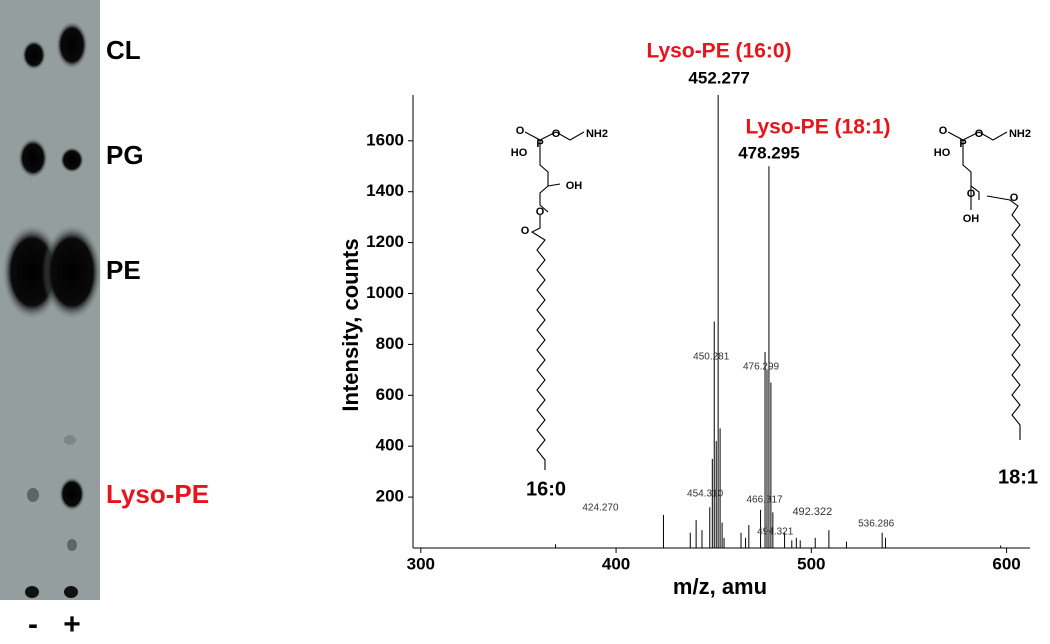 Image resolution: width=1050 pixels, height=644 pixels. What do you see at coordinates (811, 563) in the screenshot?
I see `x-tick-label: 500` at bounding box center [811, 563].